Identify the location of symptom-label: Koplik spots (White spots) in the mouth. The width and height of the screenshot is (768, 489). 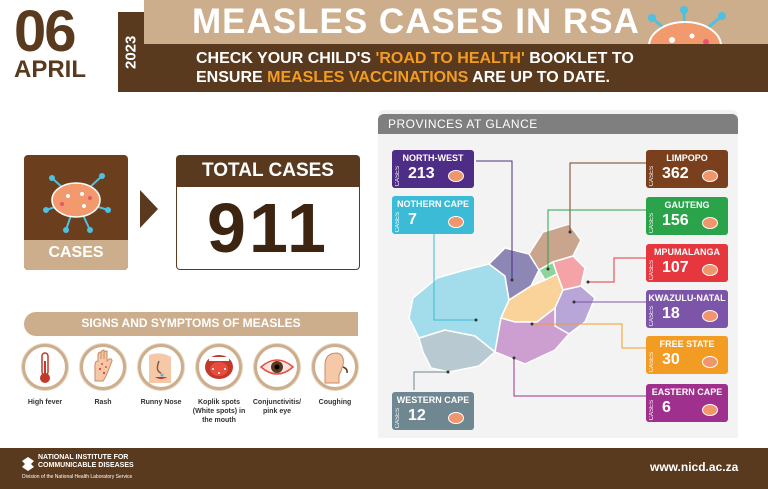
(219, 411).